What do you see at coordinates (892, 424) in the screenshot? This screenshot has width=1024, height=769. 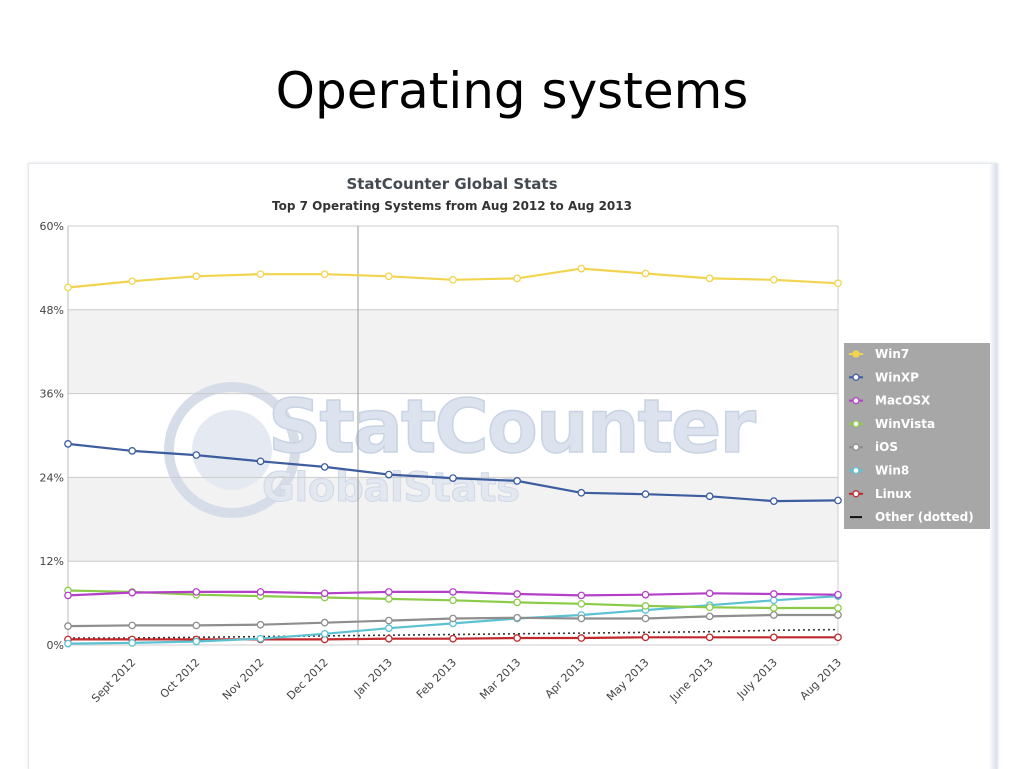 I see `legend-item-winvista: WinVista` at bounding box center [892, 424].